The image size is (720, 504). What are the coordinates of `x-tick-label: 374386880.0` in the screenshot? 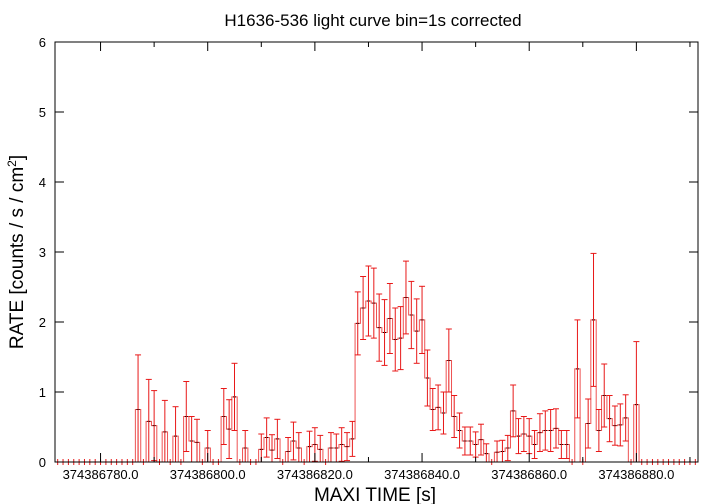 It's located at (636, 474).